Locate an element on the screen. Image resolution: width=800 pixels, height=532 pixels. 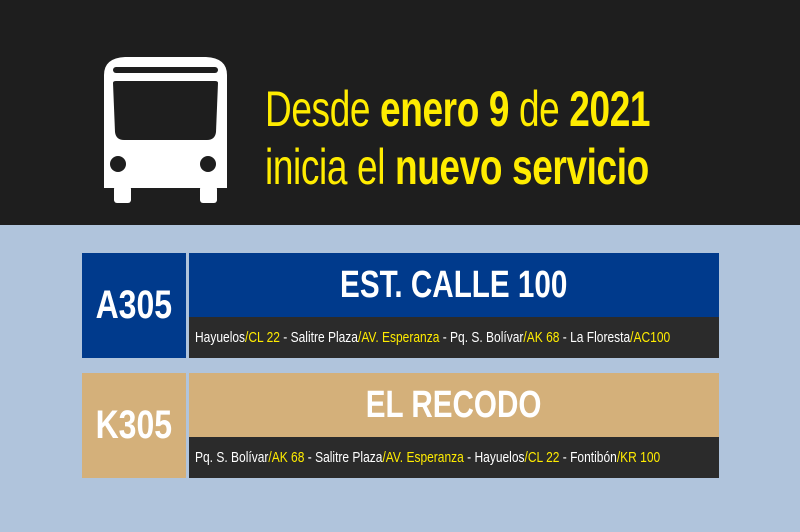
stop-label: Pq. S. Bolívar is located at coordinates (232, 457).